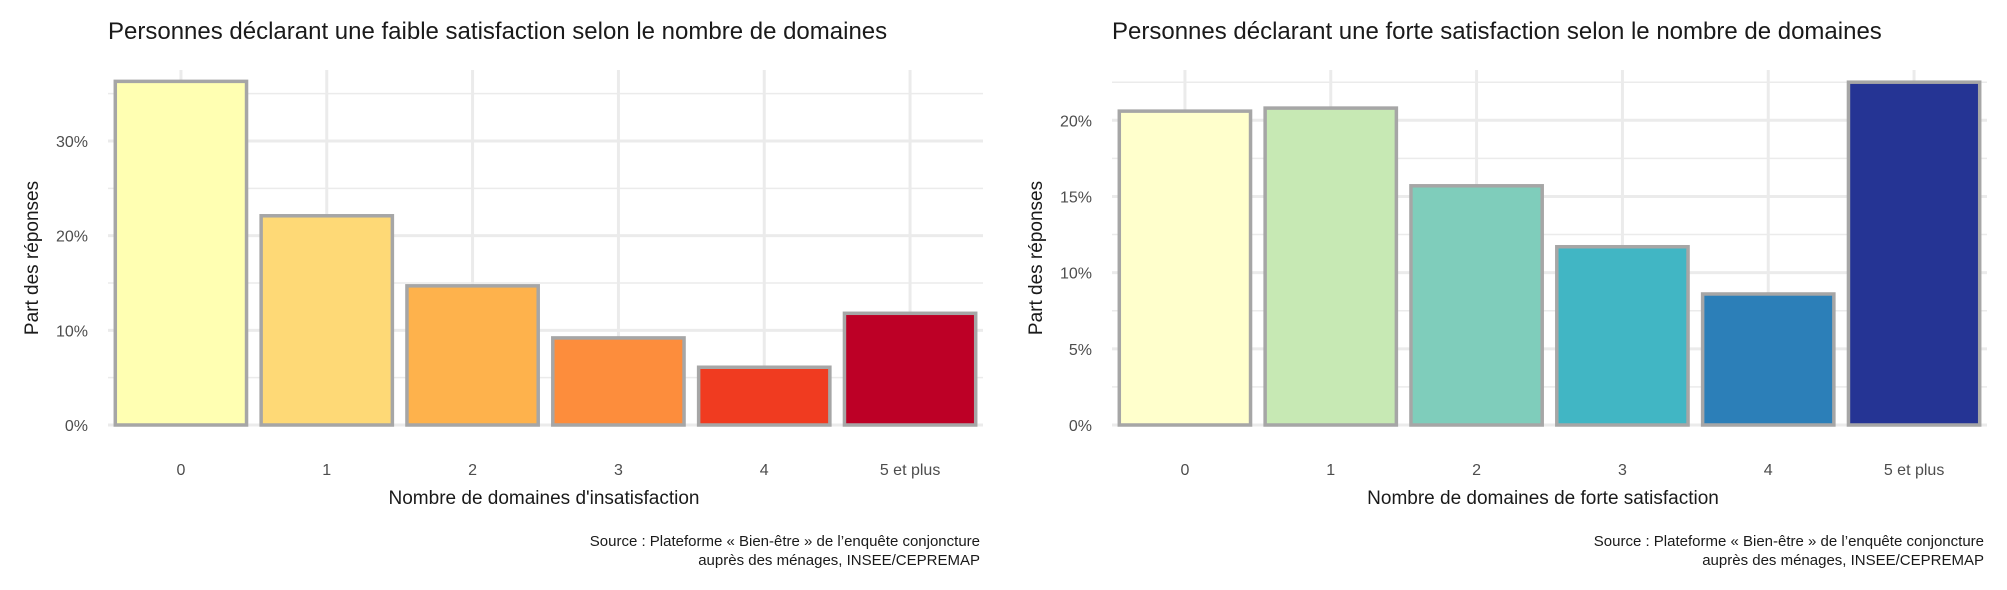 This screenshot has height=590, width=2007. I want to click on x-axis-label: Nombre de domaines d'insatisfaction, so click(544, 498).